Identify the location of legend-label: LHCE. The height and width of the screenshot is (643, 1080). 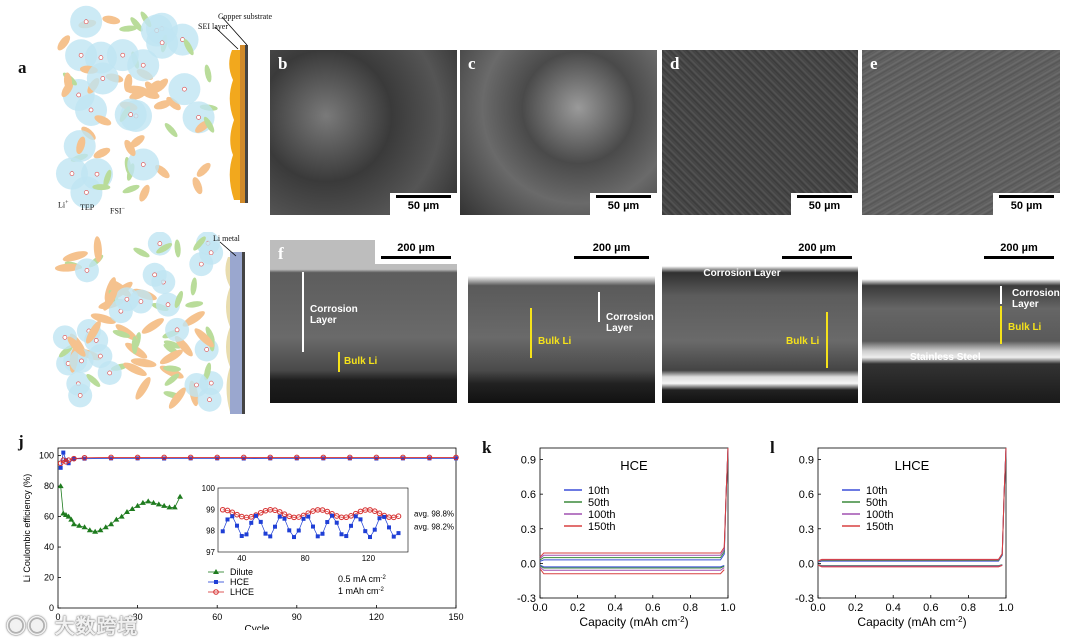
(242, 592).